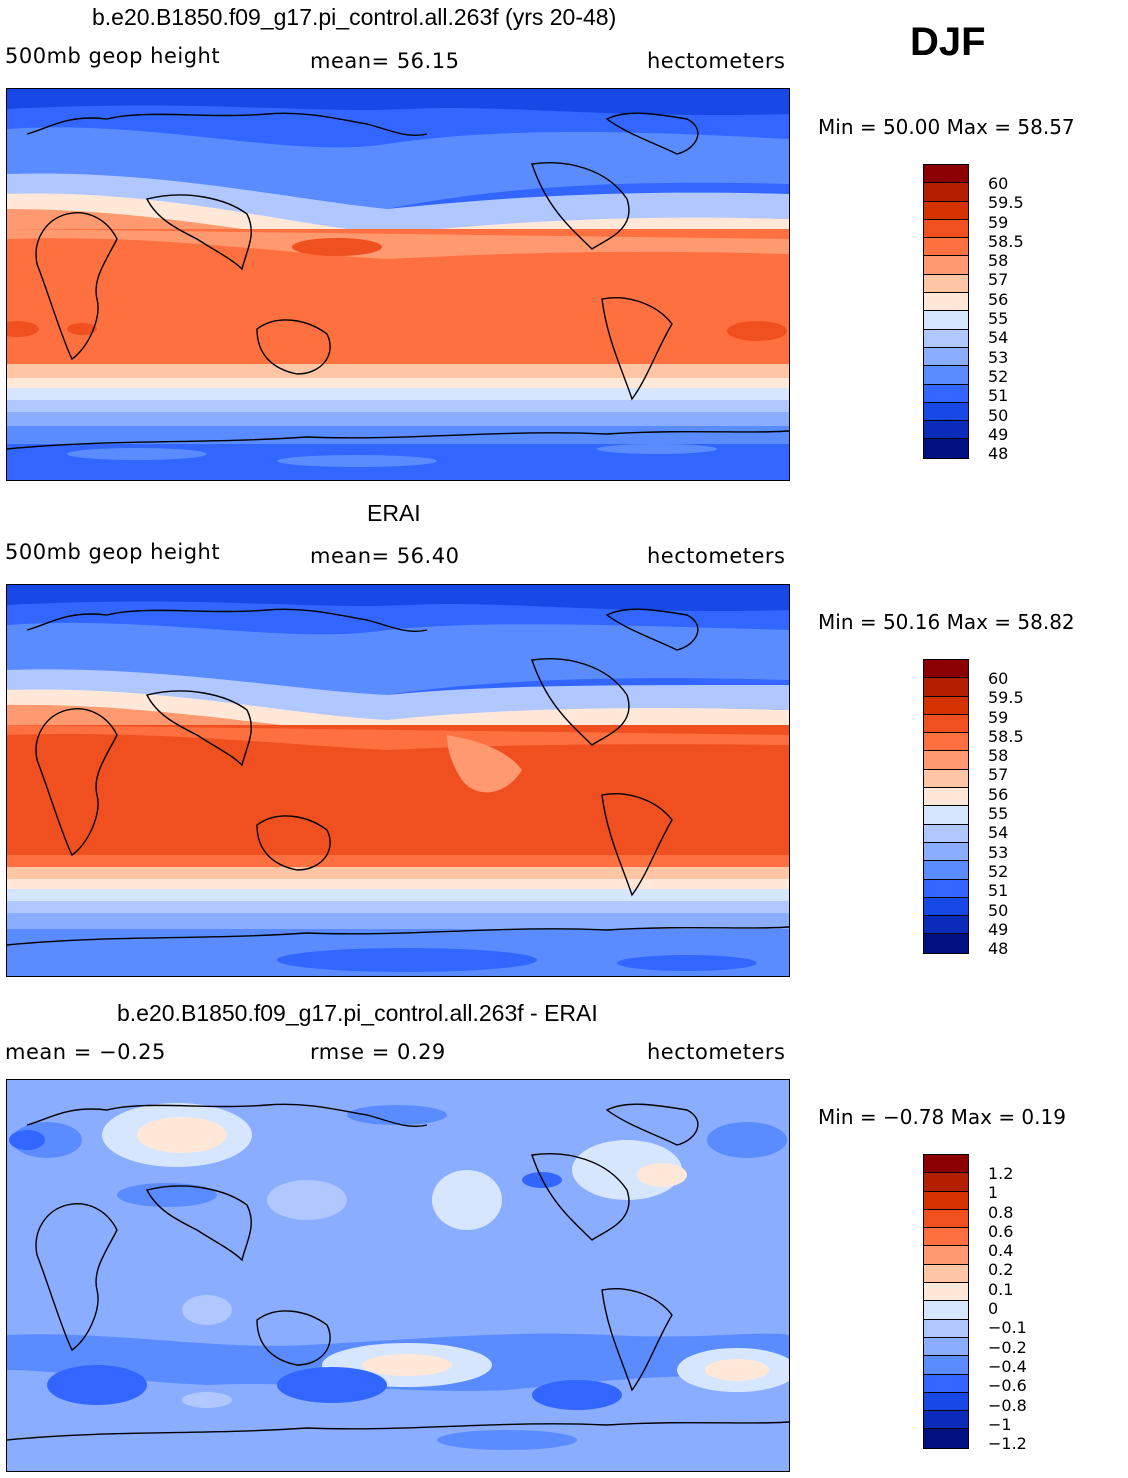 Image resolution: width=1128 pixels, height=1478 pixels. What do you see at coordinates (998, 434) in the screenshot?
I see `cbar1-tick: 49` at bounding box center [998, 434].